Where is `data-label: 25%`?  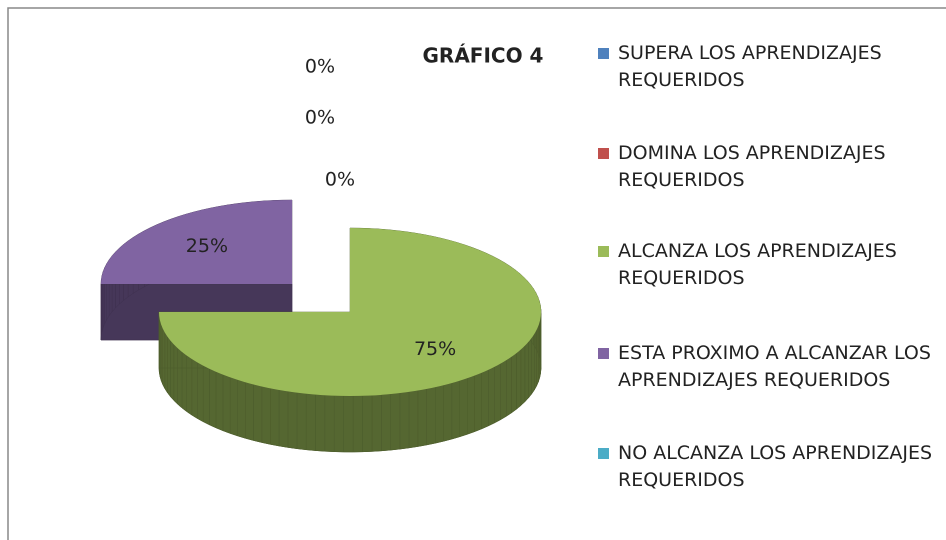 data-label: 25% is located at coordinates (207, 246).